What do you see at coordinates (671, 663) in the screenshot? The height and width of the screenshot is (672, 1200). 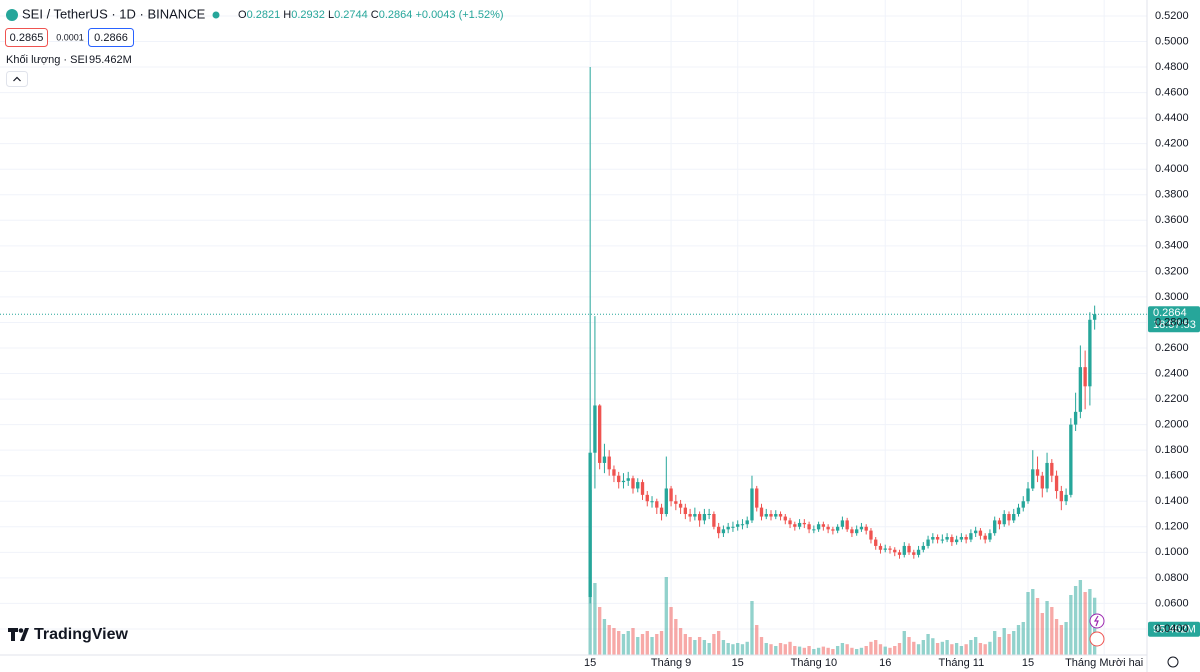 I see `x-tick-label: Tháng 9` at bounding box center [671, 663].